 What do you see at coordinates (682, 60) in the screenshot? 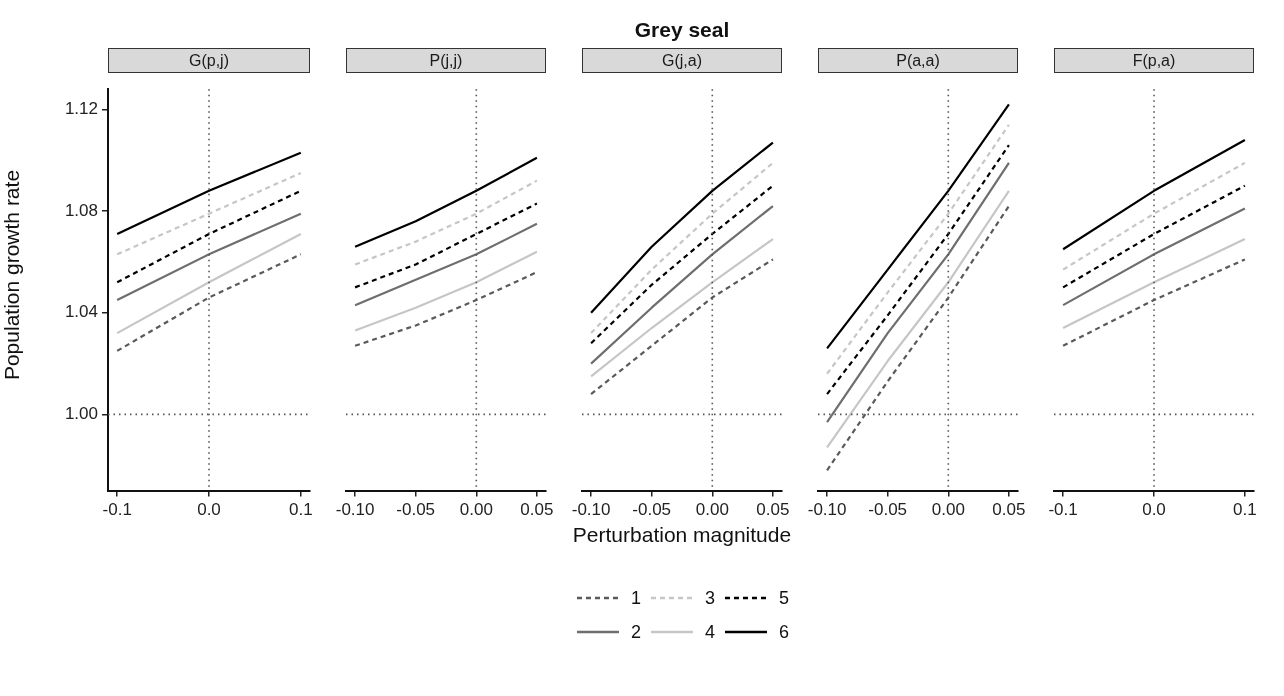
I see `chart-title: G(j,a)` at bounding box center [682, 60].